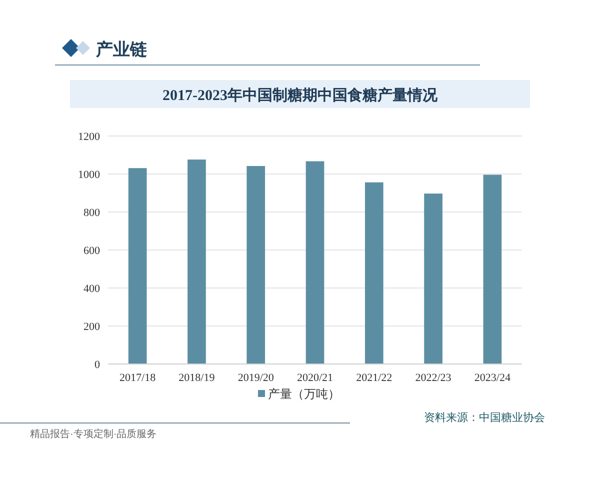 Image resolution: width=600 pixels, height=480 pixels. What do you see at coordinates (89, 175) in the screenshot?
I see `y-tick-label: 1000` at bounding box center [89, 175].